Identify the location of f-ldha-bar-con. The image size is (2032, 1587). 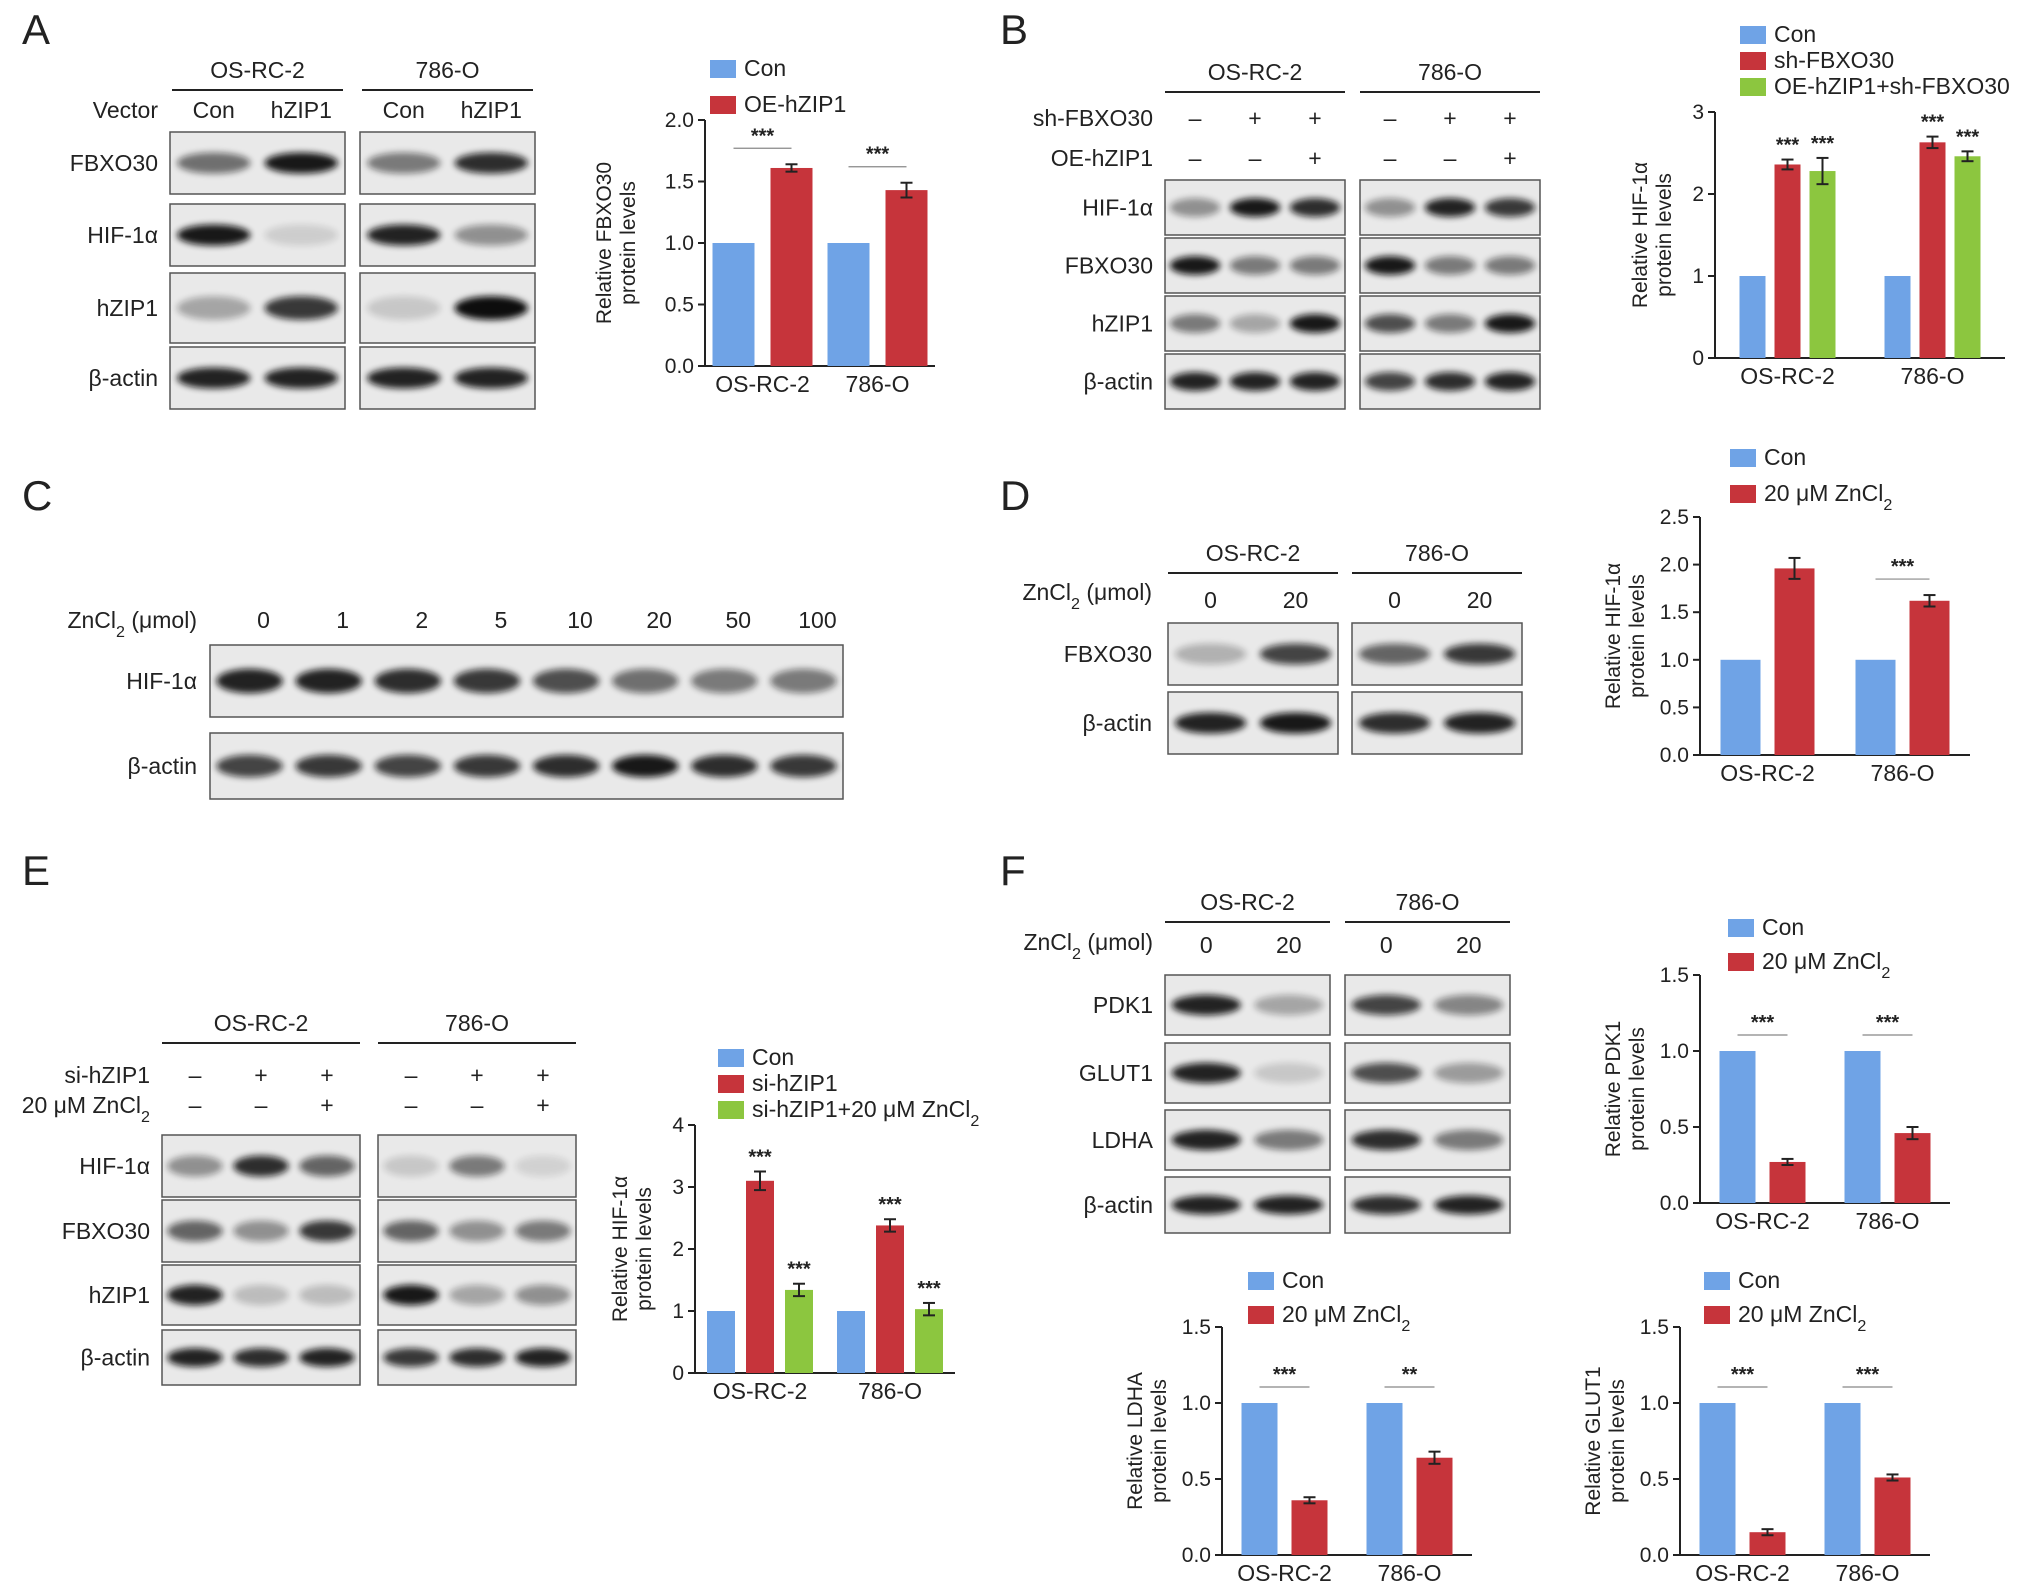
(1384, 1479).